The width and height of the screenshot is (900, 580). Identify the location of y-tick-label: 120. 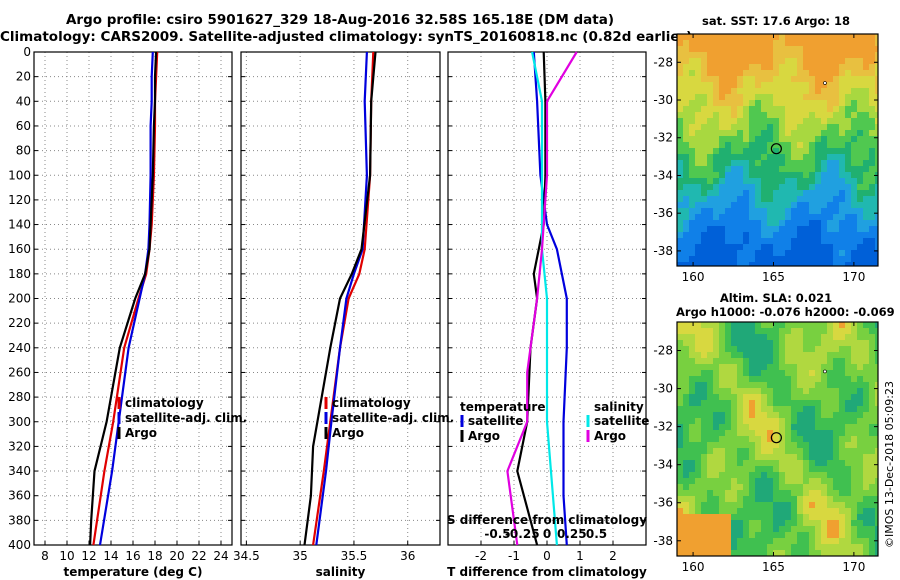
(19, 200).